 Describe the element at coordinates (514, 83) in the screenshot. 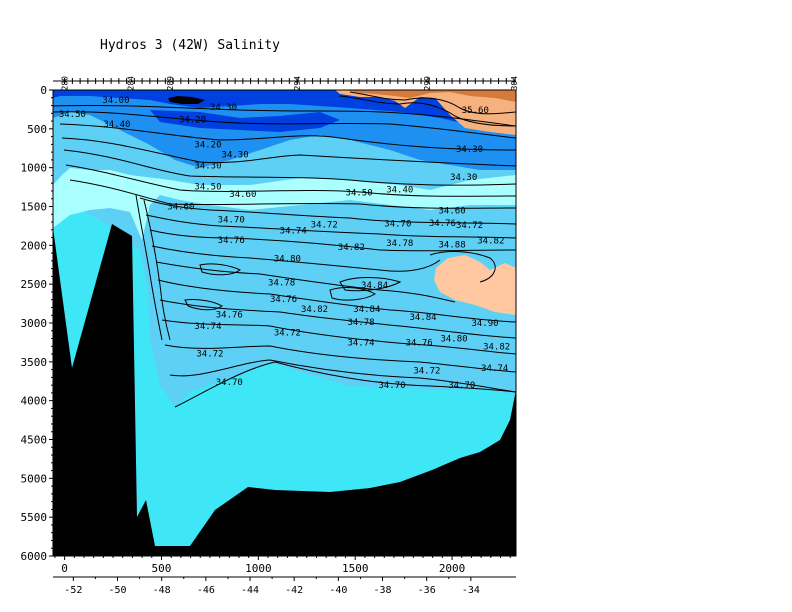

I see `station-label: 304` at that location.